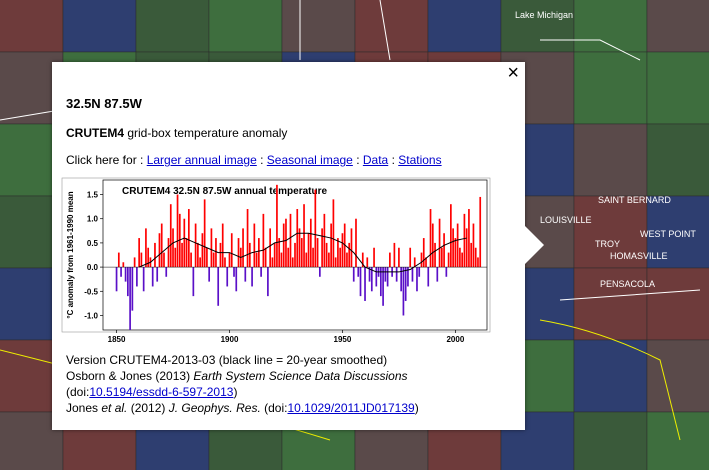 The height and width of the screenshot is (470, 709). Describe the element at coordinates (309, 160) in the screenshot. I see `link: Seasonal image` at that location.